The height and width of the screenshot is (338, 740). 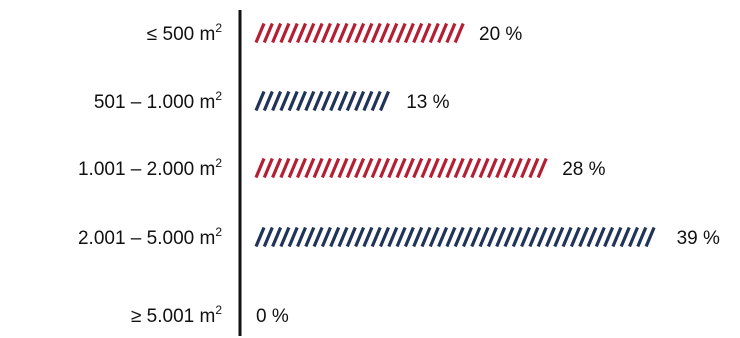 I want to click on value-label-4: 39 %, so click(x=698, y=238).